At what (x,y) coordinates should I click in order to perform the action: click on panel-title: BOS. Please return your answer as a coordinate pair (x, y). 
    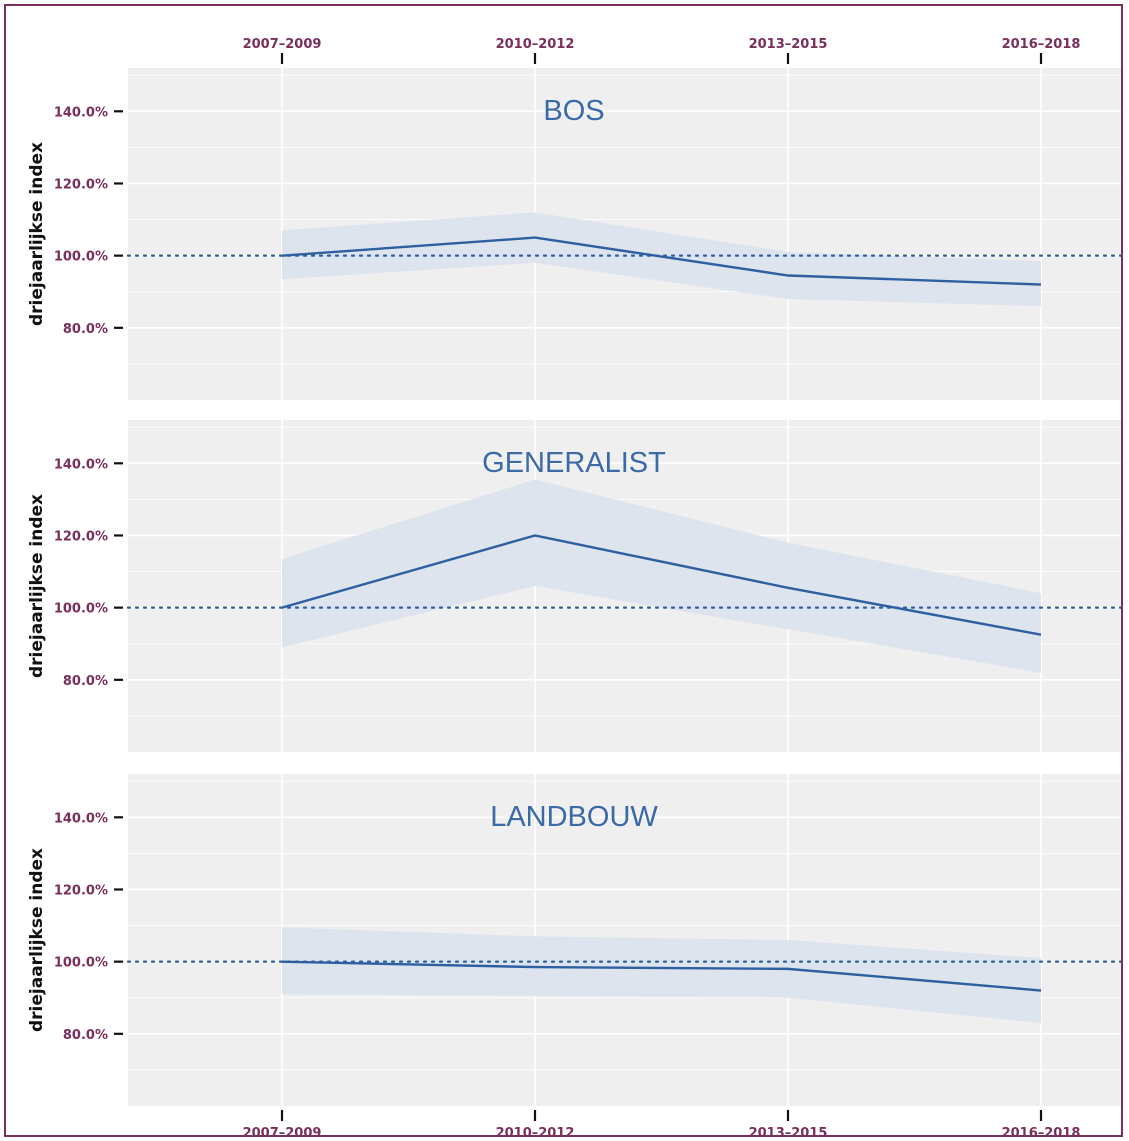
    Looking at the image, I should click on (573, 111).